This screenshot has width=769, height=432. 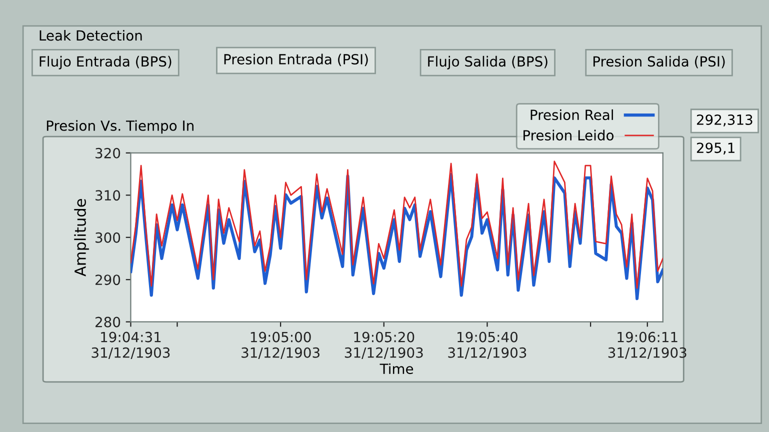 I want to click on legend-label: Presion Leido, so click(x=569, y=135).